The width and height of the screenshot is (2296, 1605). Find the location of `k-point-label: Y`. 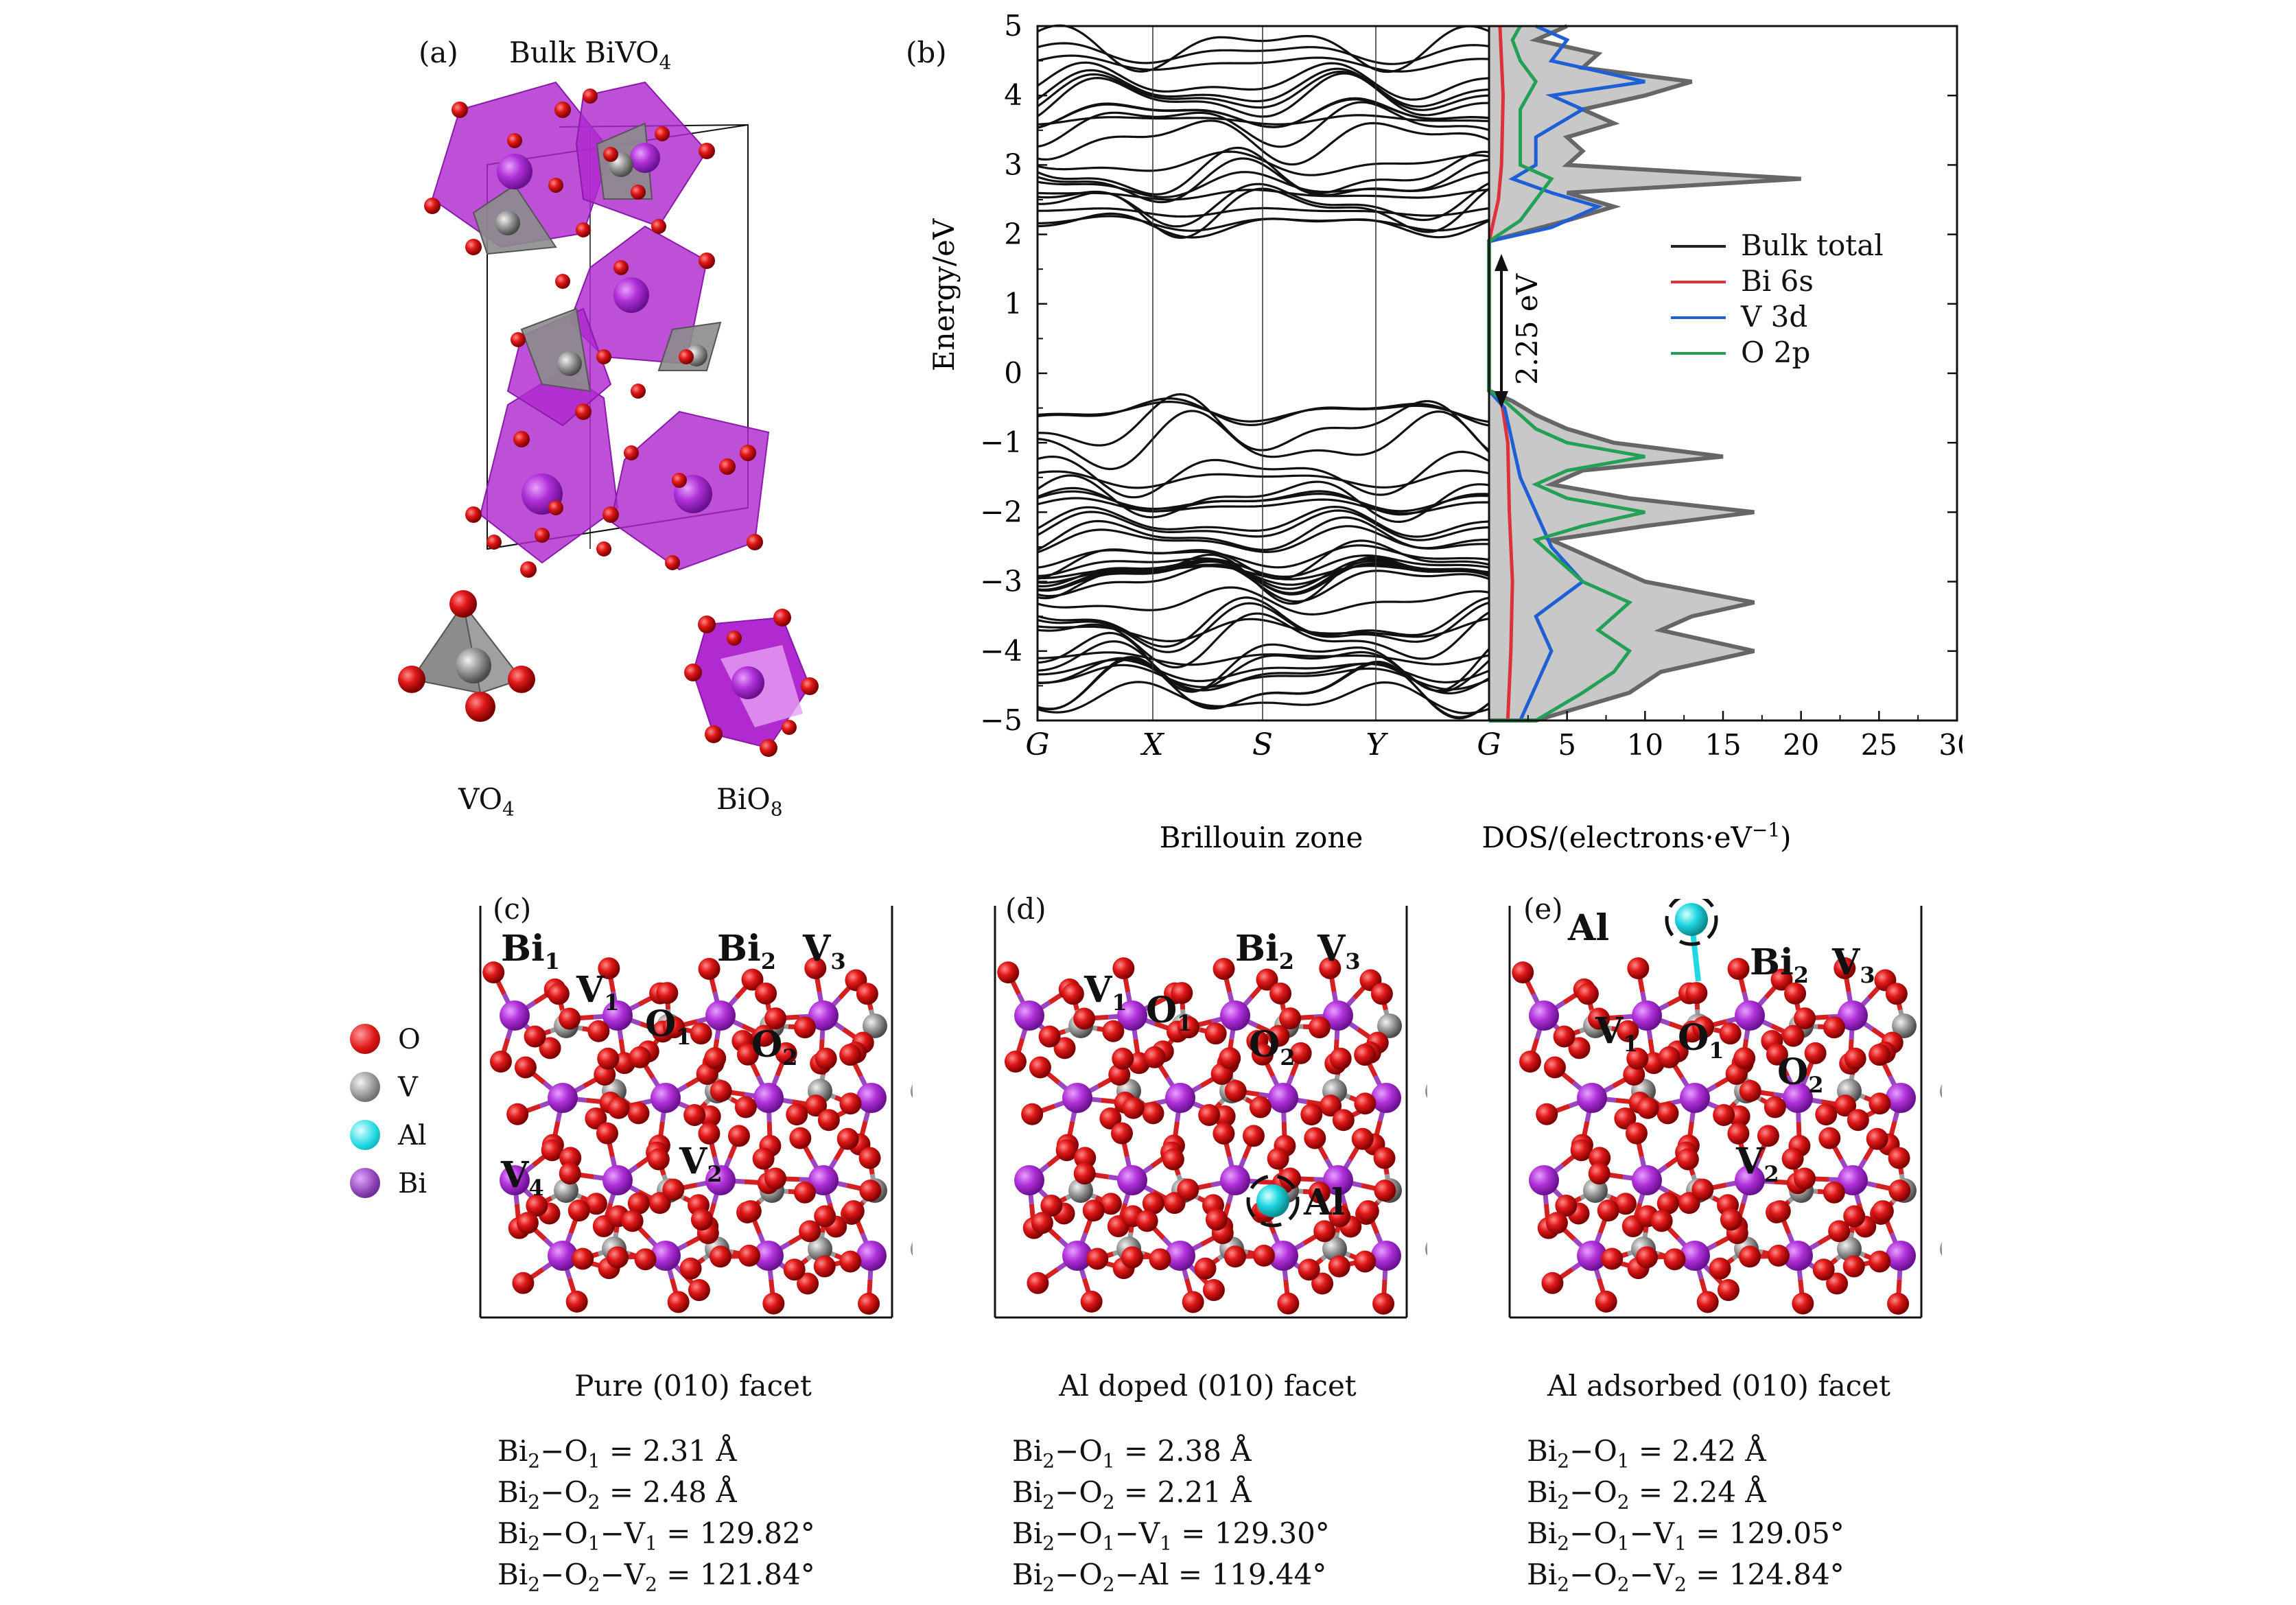

k-point-label: Y is located at coordinates (1377, 745).